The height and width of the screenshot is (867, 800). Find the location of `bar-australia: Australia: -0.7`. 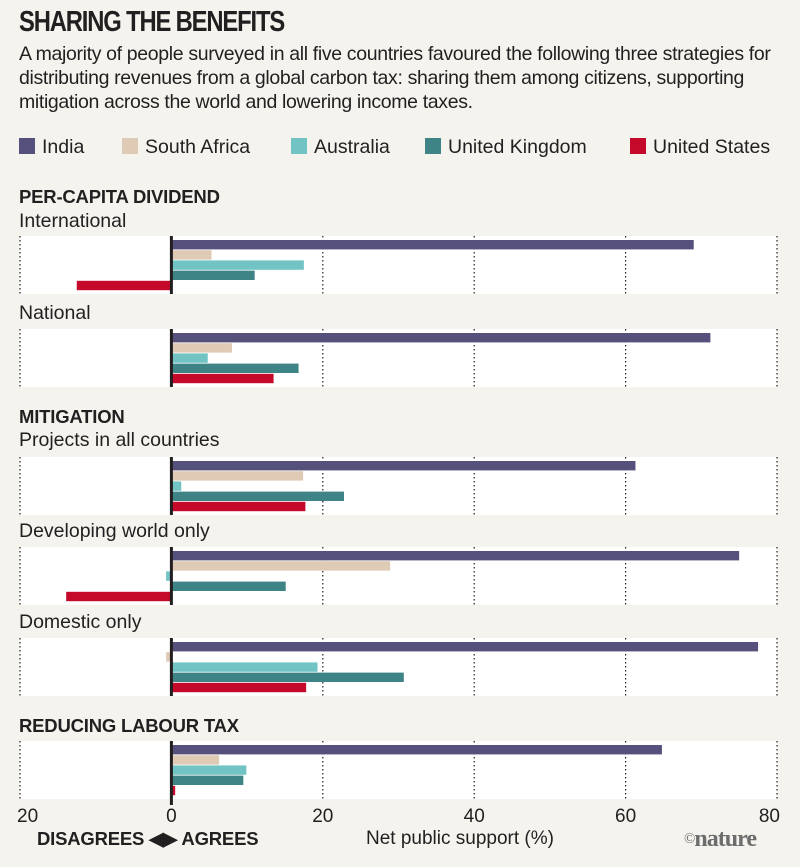

bar-australia: Australia: -0.7 is located at coordinates (169, 576).